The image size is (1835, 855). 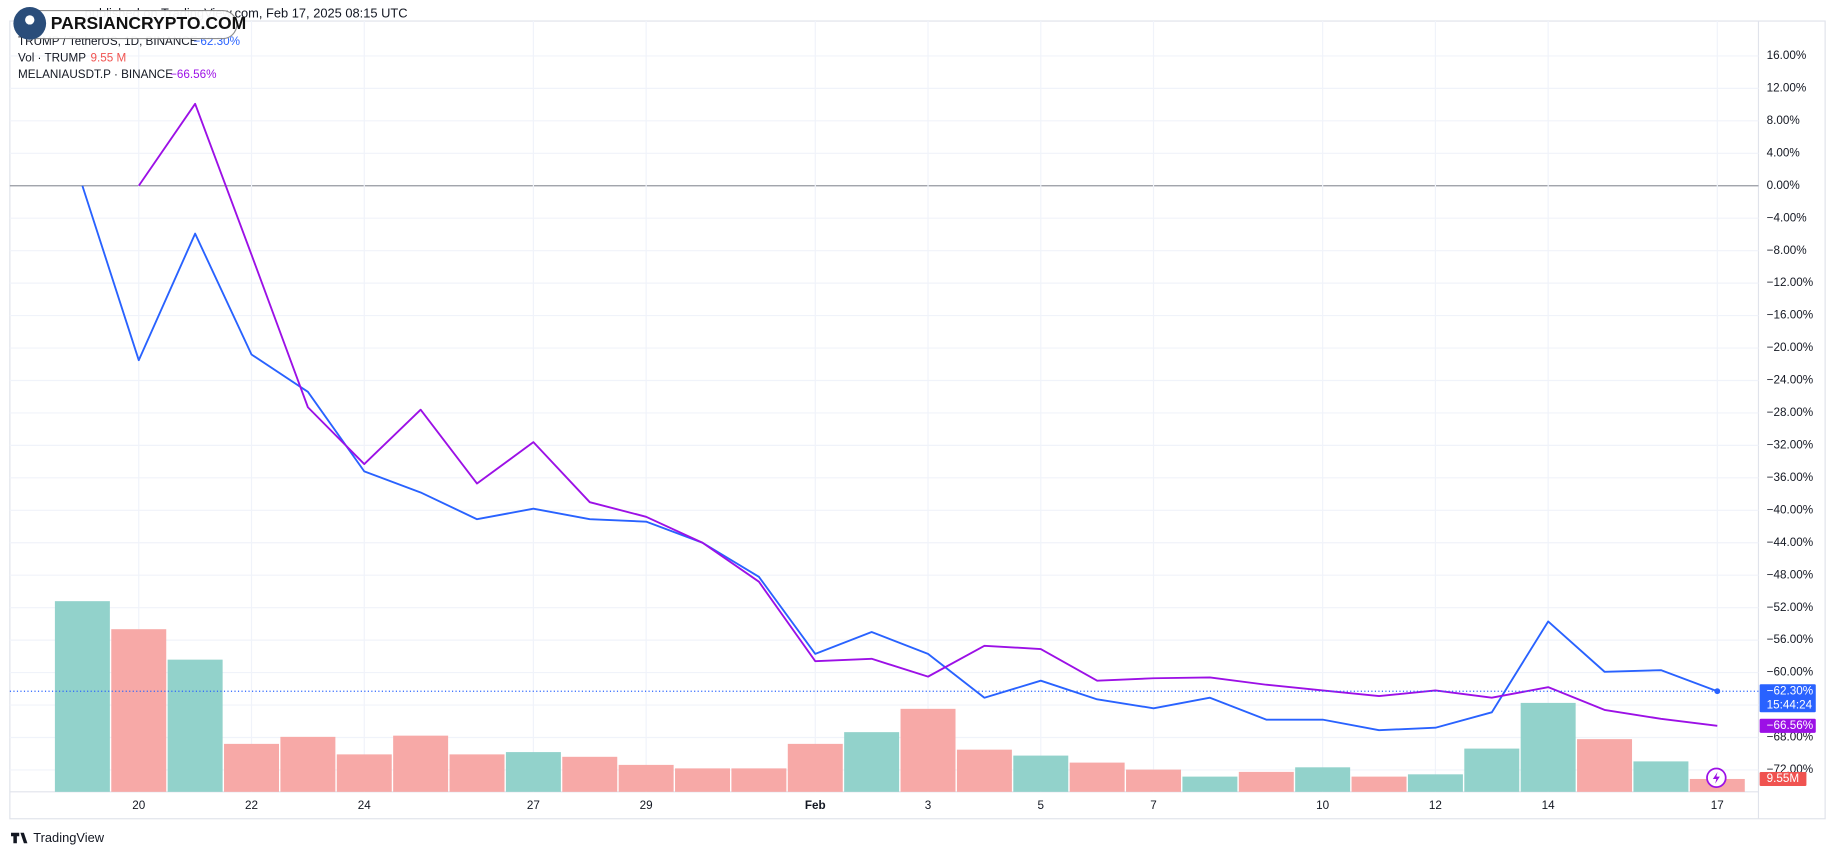 I want to click on watermark: PARSIANCRYPTO.COM, so click(x=129, y=23).